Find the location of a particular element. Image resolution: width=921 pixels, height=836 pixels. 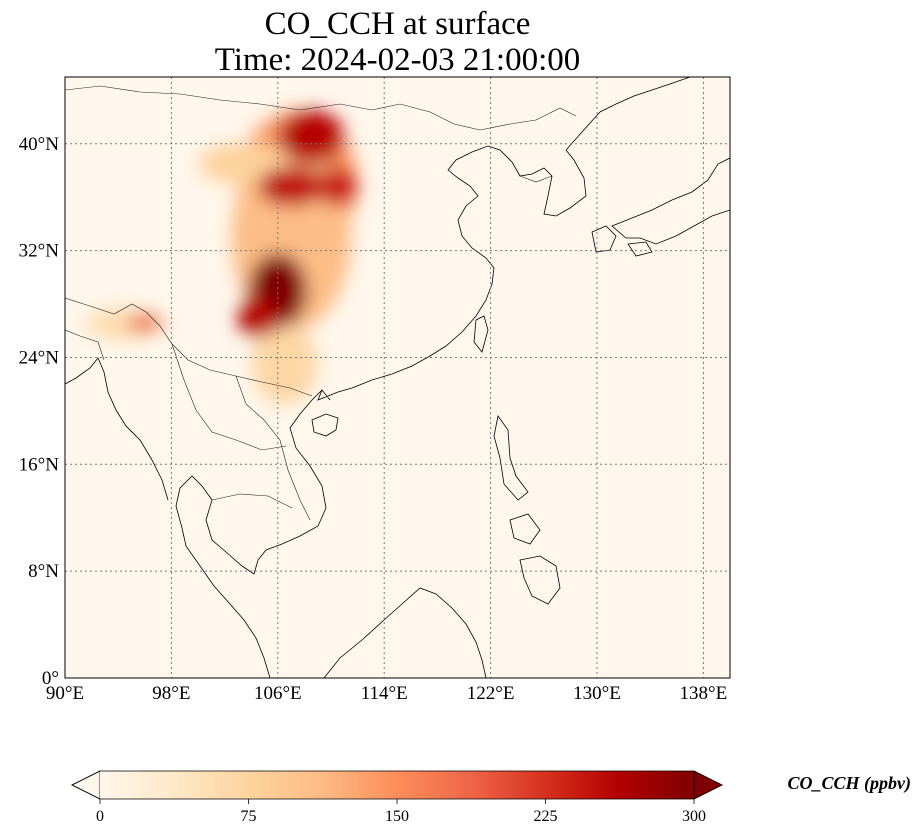

coastline-visayas is located at coordinates (525, 529).